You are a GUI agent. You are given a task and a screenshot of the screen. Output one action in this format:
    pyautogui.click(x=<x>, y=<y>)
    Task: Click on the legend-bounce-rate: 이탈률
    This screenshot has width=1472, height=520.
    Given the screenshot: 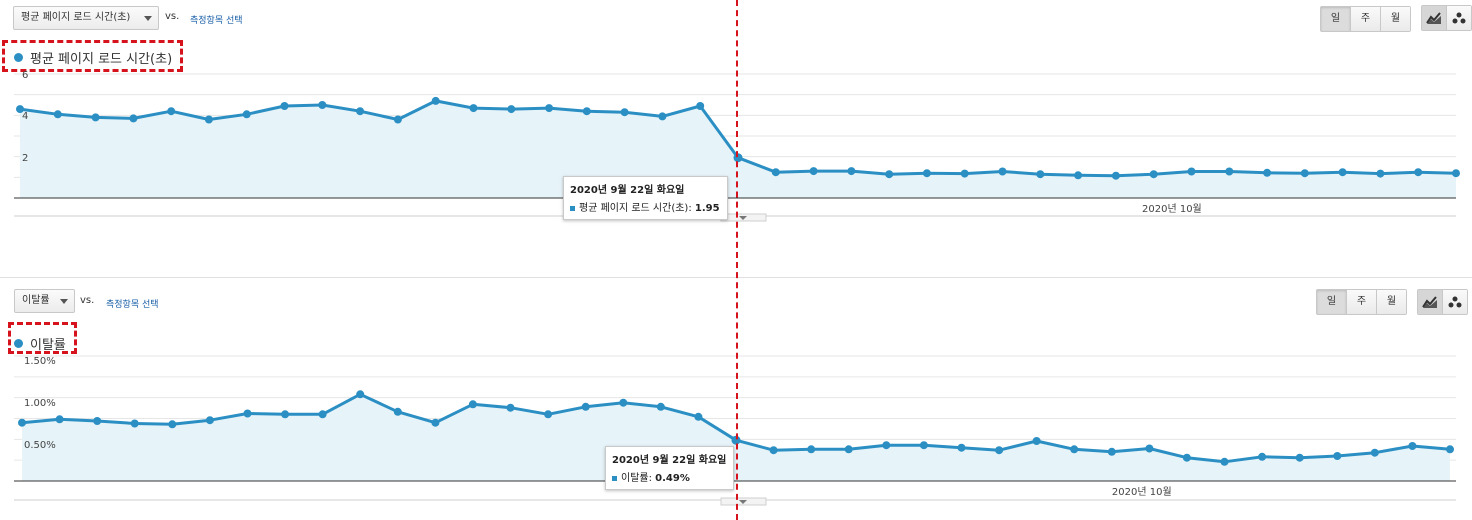 What is the action you would take?
    pyautogui.click(x=40, y=343)
    